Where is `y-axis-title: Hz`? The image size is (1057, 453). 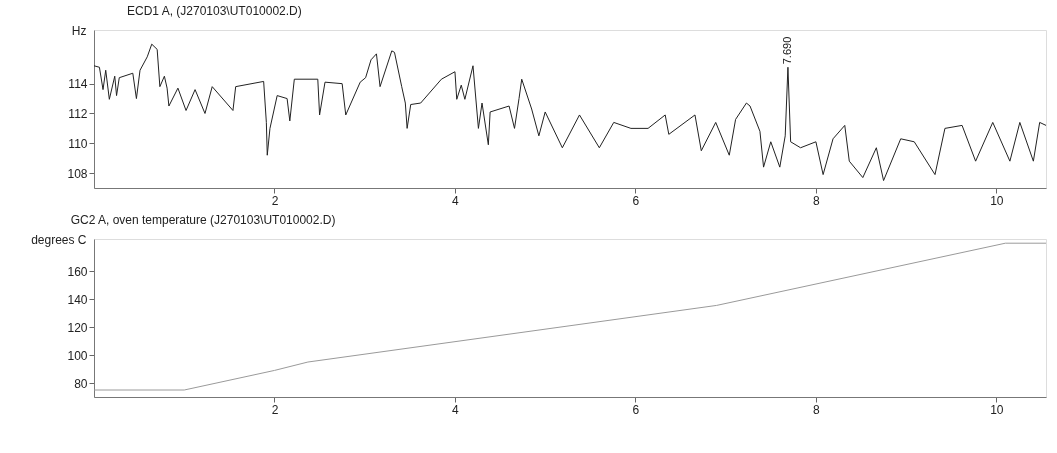 y-axis-title: Hz is located at coordinates (79, 30).